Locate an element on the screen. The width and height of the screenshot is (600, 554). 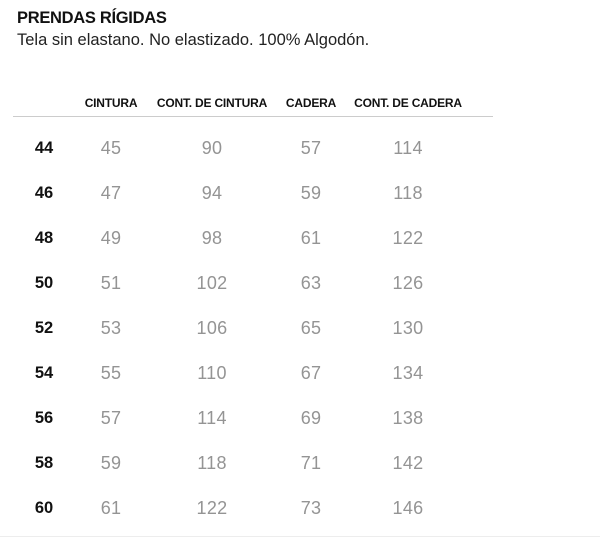
table-row: 50 51 102 63 126 is located at coordinates (253, 283).